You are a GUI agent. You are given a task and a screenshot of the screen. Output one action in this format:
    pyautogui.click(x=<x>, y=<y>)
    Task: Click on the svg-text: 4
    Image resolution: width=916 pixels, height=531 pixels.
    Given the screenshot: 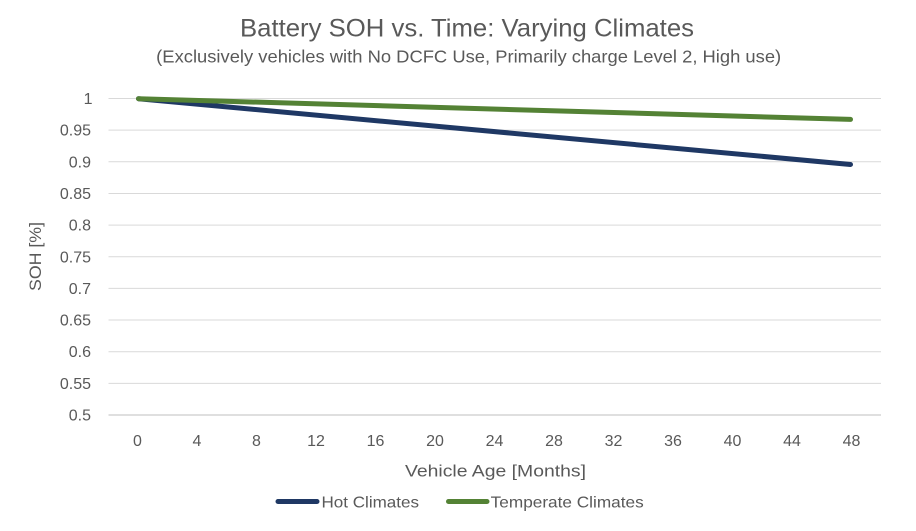 What is the action you would take?
    pyautogui.click(x=197, y=441)
    